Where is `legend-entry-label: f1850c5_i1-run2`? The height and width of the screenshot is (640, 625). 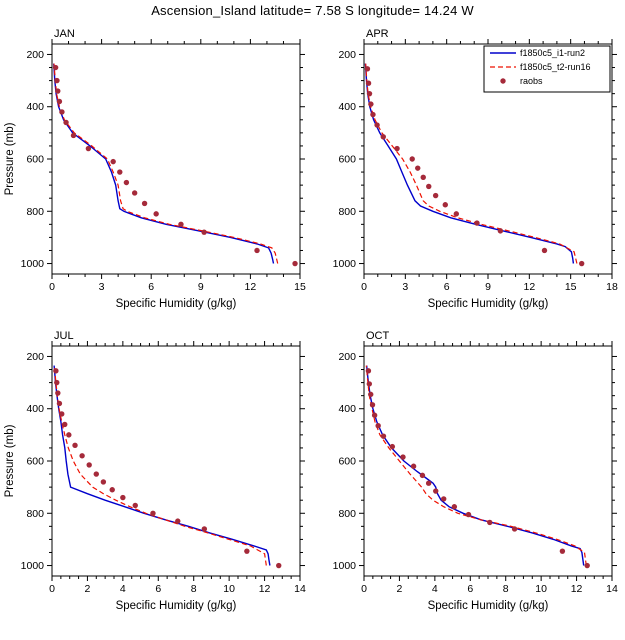
legend-entry-label: f1850c5_i1-run2 is located at coordinates (552, 53).